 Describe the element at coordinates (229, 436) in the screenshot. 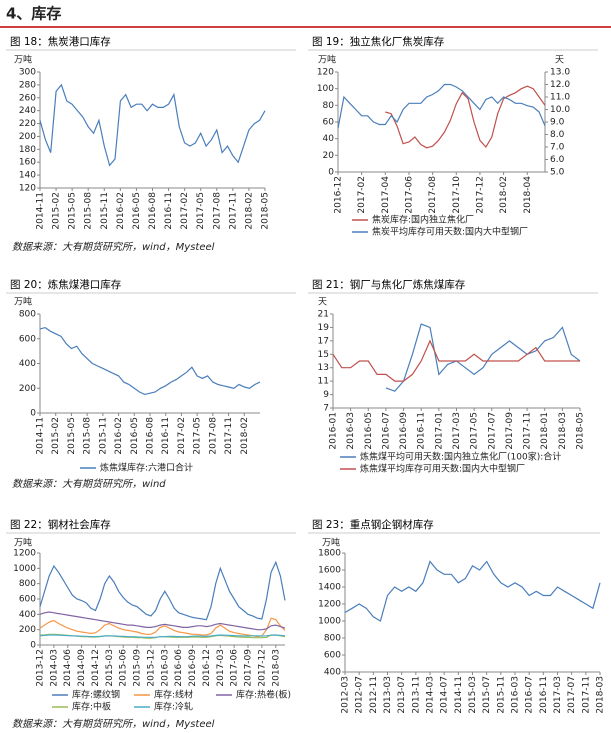

I see `x-tick-label: 2017-11` at that location.